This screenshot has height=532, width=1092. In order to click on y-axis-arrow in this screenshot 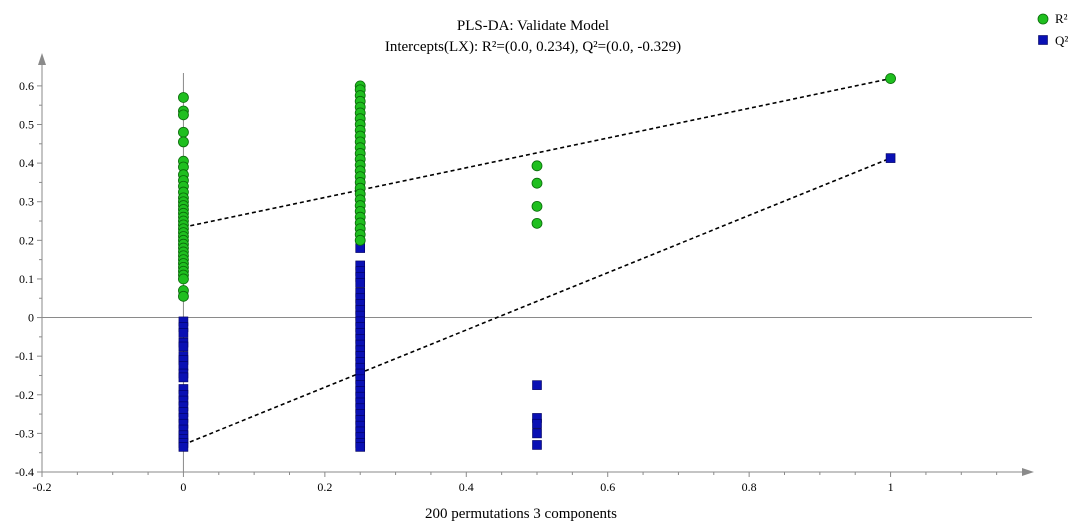, I will do `click(42, 59)`.